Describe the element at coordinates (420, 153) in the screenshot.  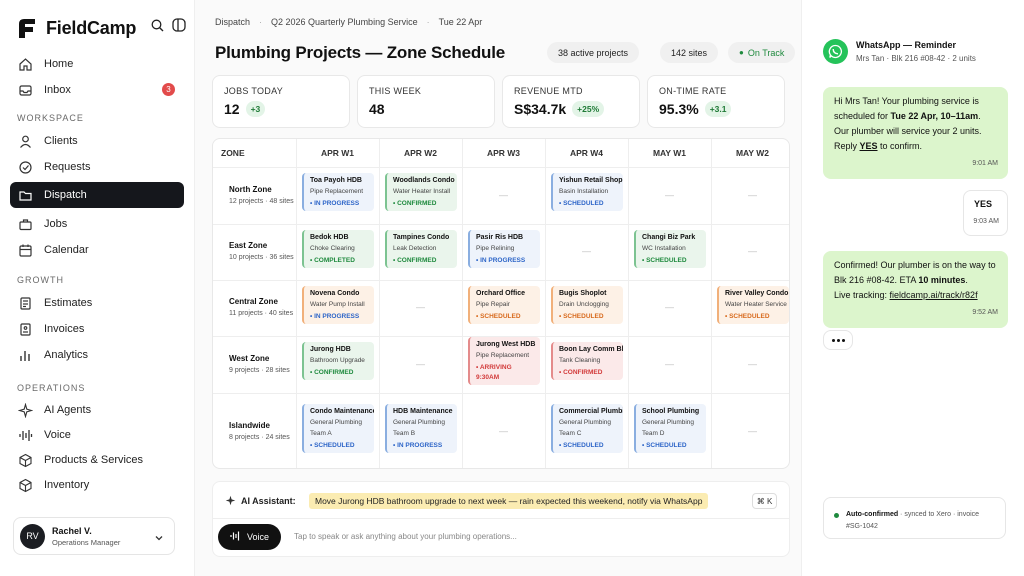
I see `week-column-header: APR W2` at that location.